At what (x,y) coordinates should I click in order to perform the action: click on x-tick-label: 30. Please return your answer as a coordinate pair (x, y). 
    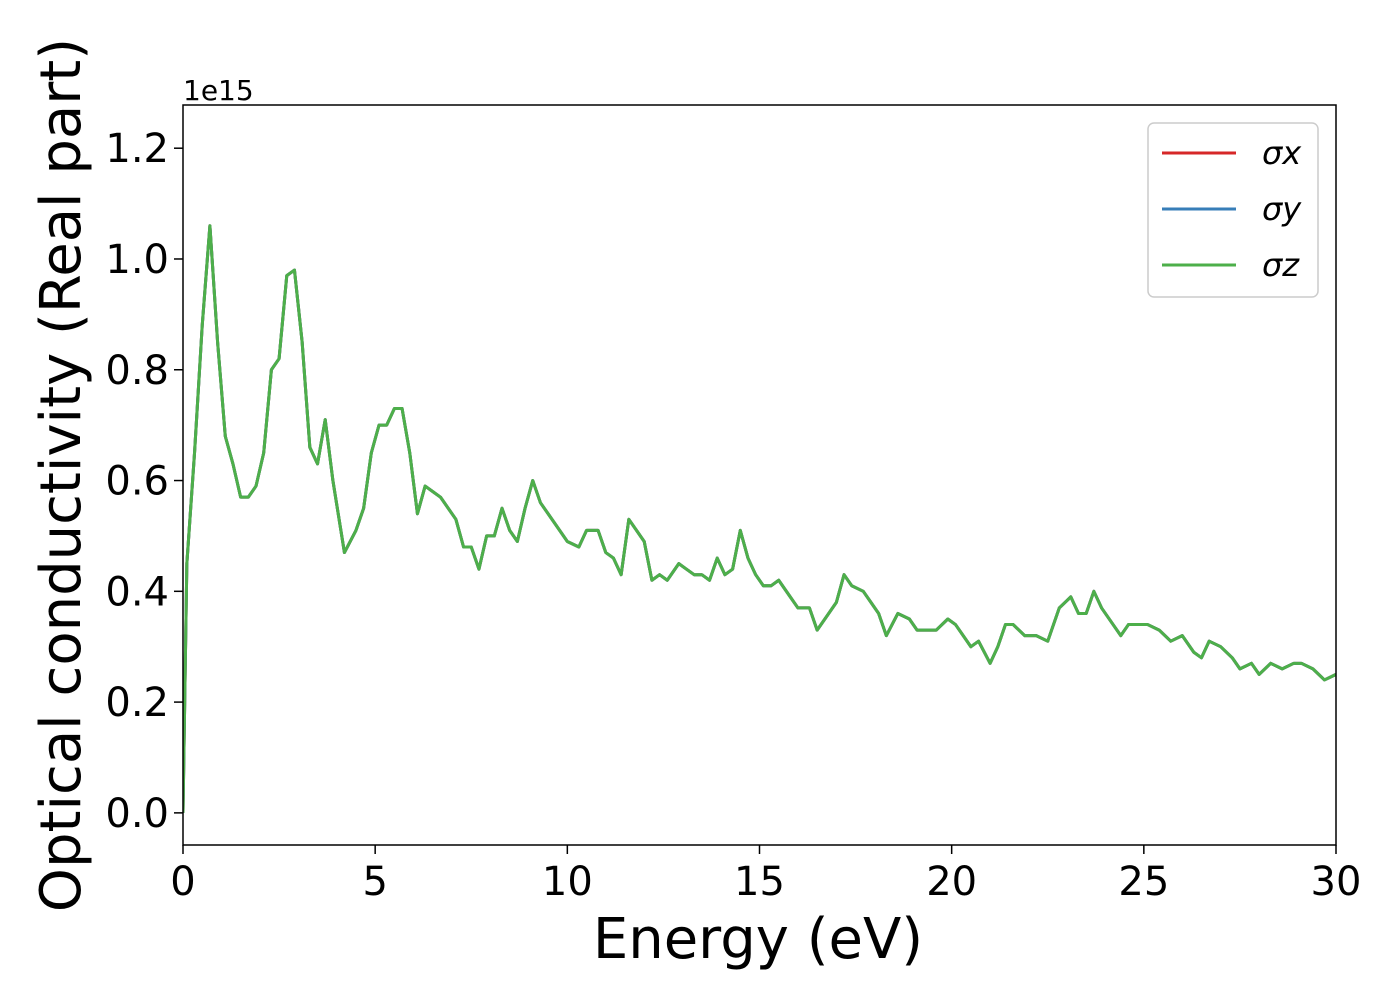
    Looking at the image, I should click on (1336, 882).